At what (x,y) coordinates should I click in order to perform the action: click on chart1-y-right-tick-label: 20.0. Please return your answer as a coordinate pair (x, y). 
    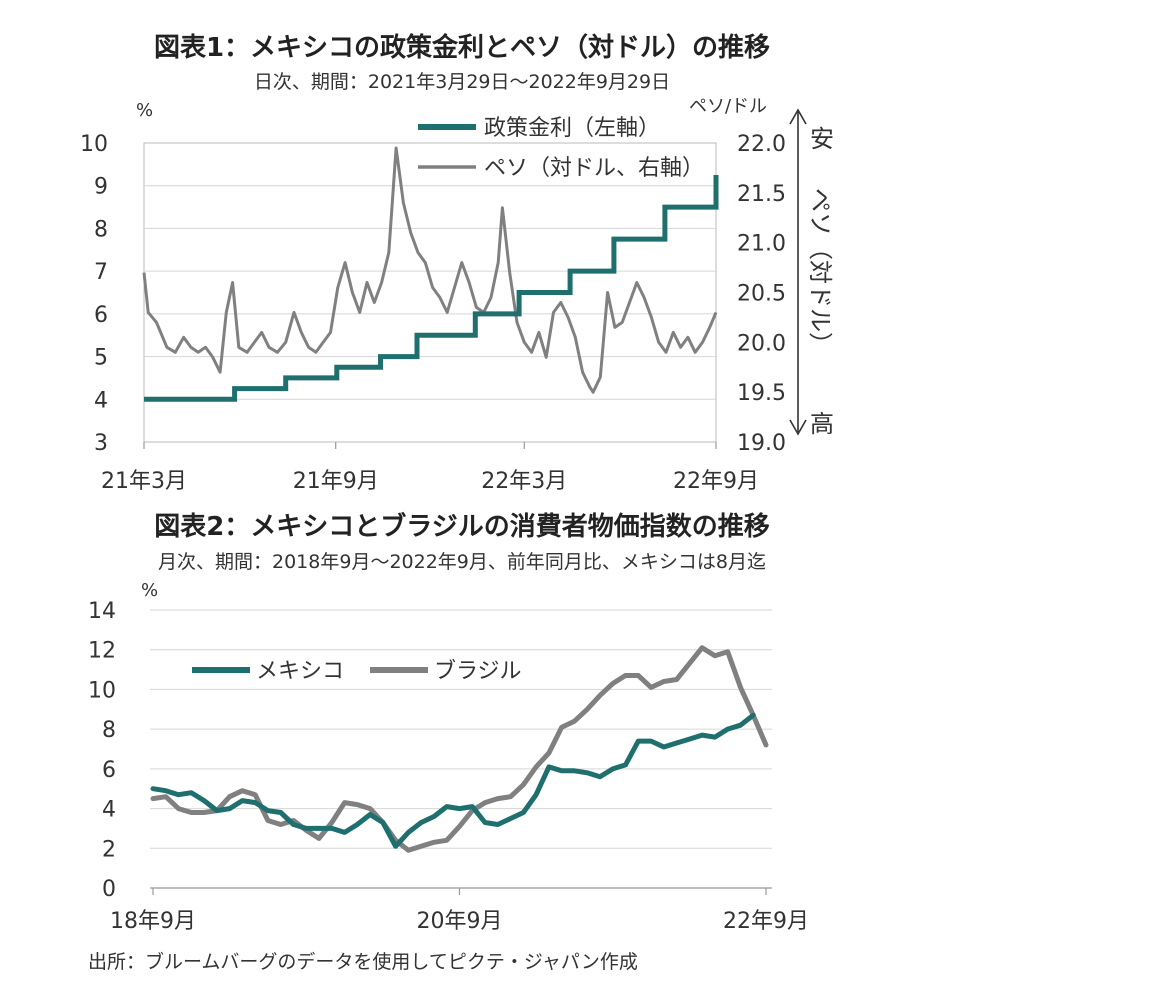
    Looking at the image, I should click on (761, 343).